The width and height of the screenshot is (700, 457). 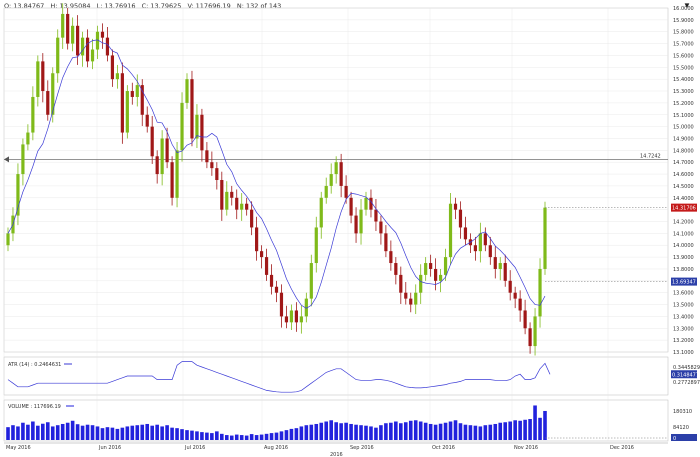 What do you see at coordinates (259, 6) in the screenshot?
I see `bar-count: N: 132 of 143` at bounding box center [259, 6].